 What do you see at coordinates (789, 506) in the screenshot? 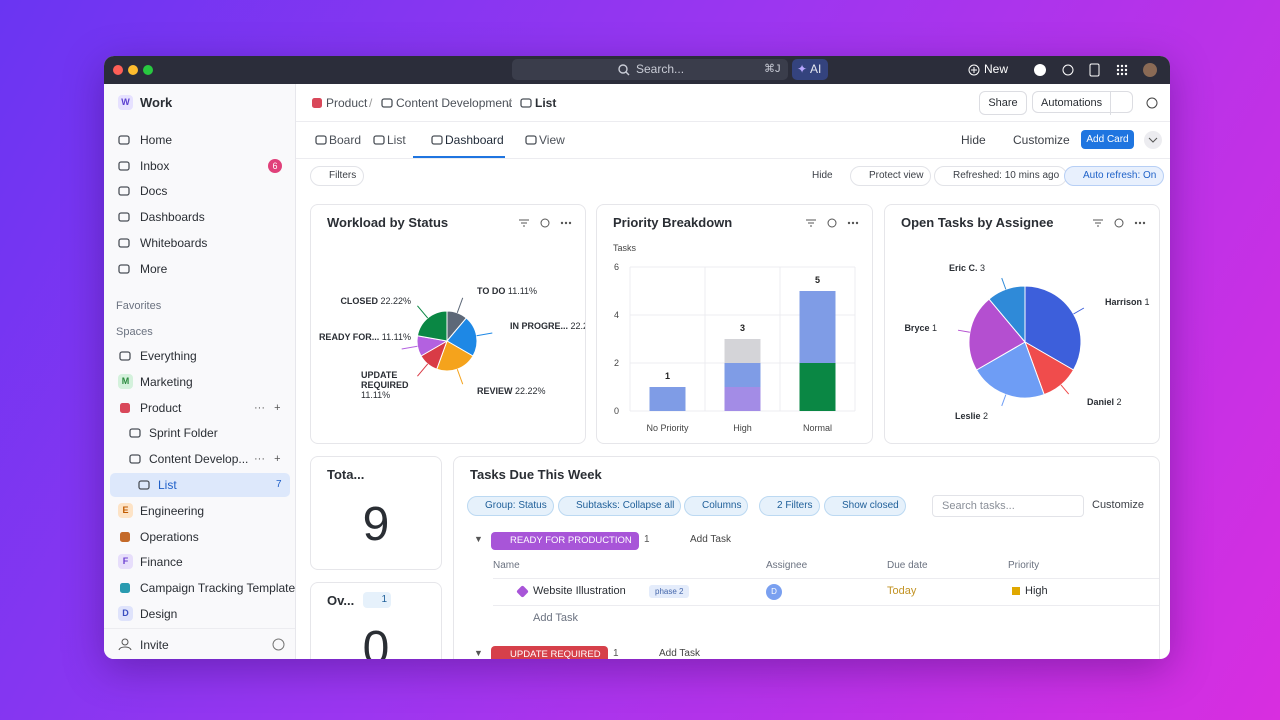
I see `control-chip: 2 Filters` at bounding box center [789, 506].